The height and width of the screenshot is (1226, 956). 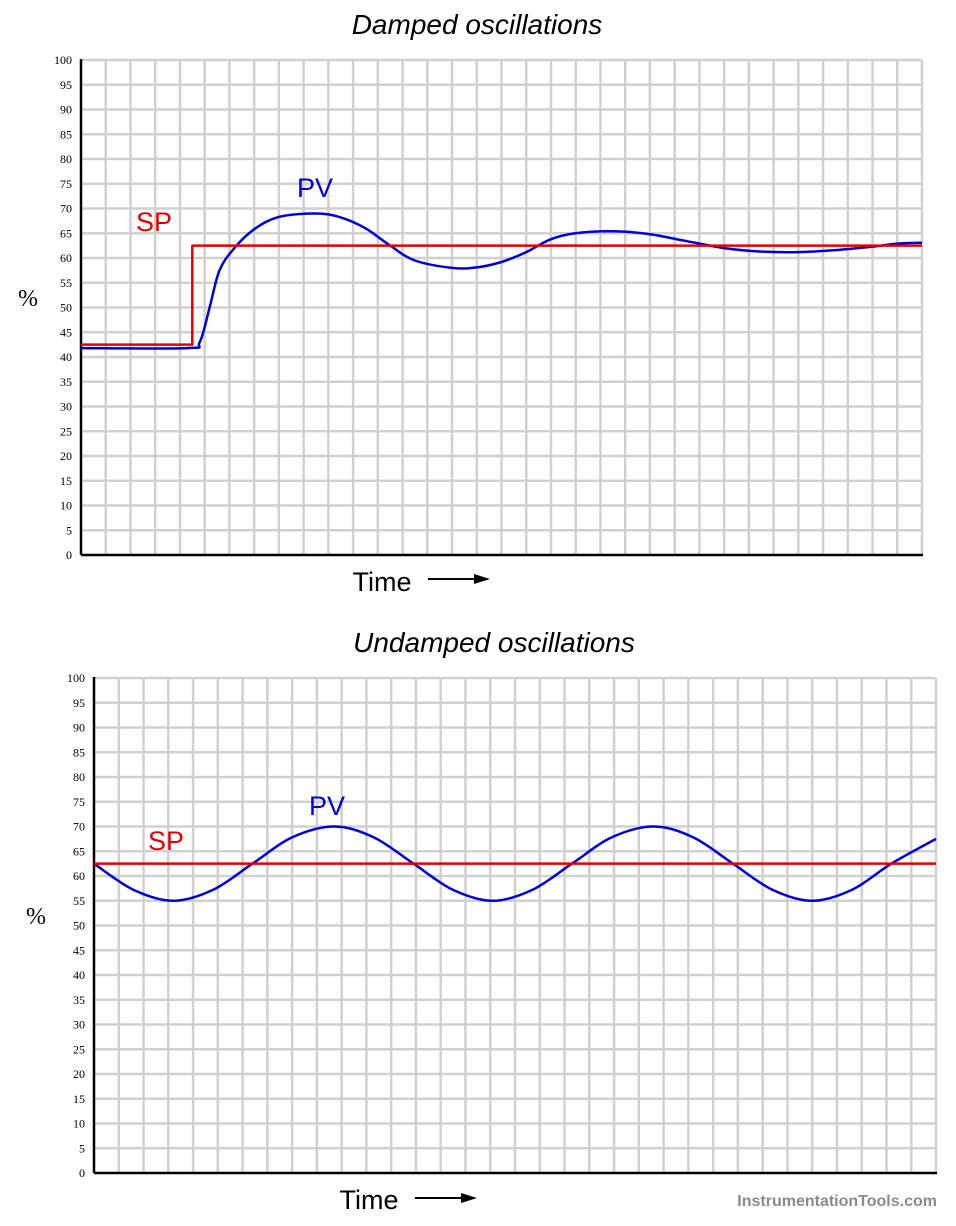 What do you see at coordinates (494, 642) in the screenshot?
I see `chart-title: Undamped oscillations` at bounding box center [494, 642].